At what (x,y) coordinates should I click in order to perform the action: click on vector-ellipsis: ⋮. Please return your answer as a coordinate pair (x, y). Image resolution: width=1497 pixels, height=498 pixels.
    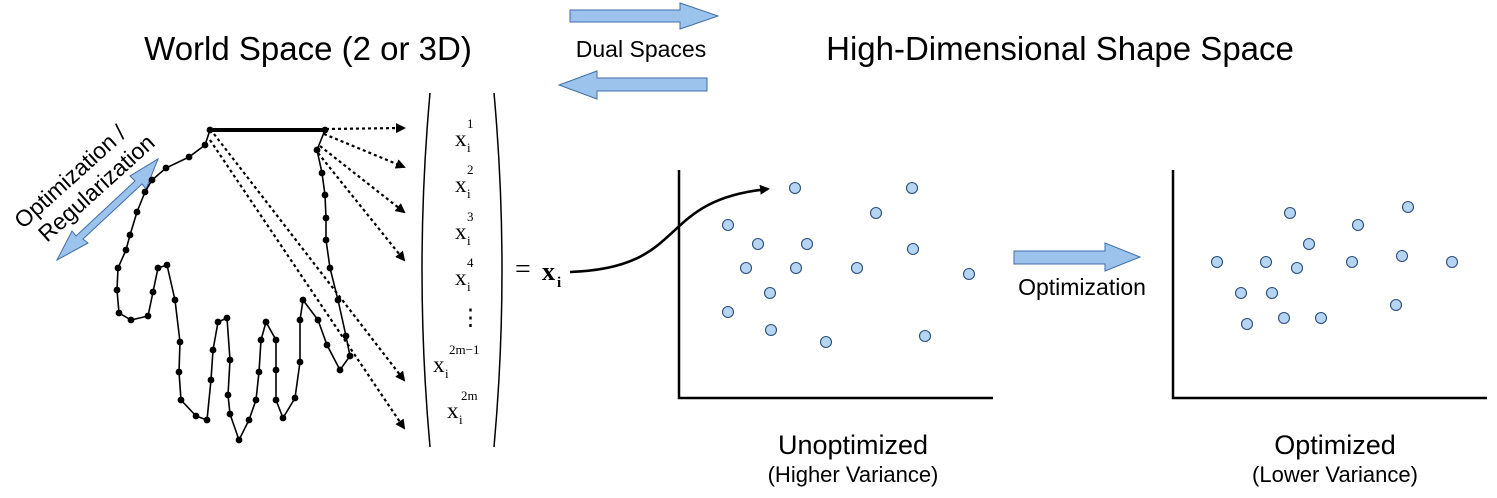
    Looking at the image, I should click on (470, 317).